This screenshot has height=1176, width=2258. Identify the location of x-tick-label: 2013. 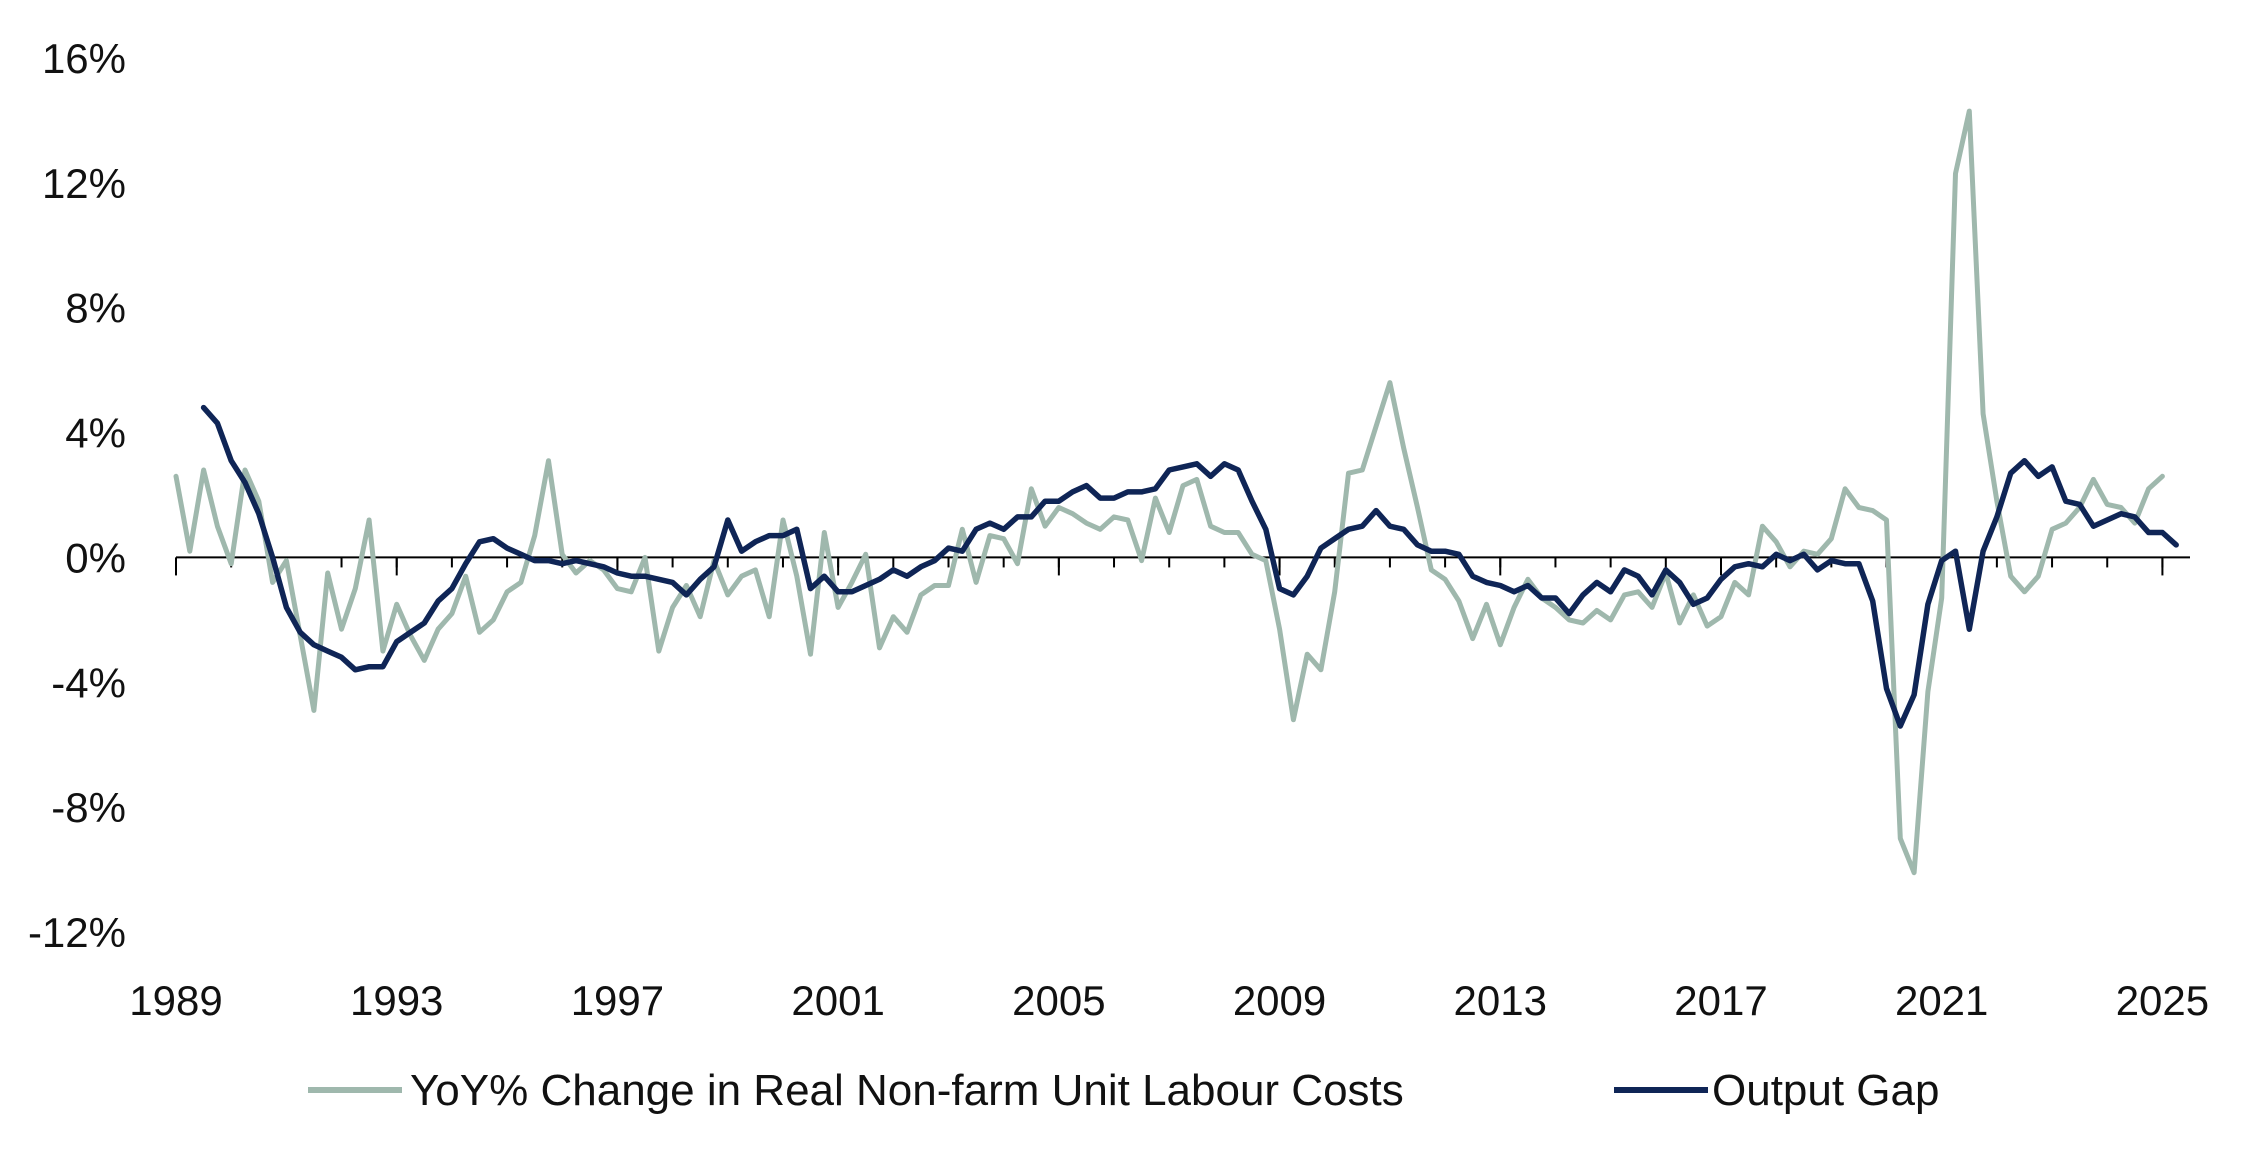
(1500, 1000).